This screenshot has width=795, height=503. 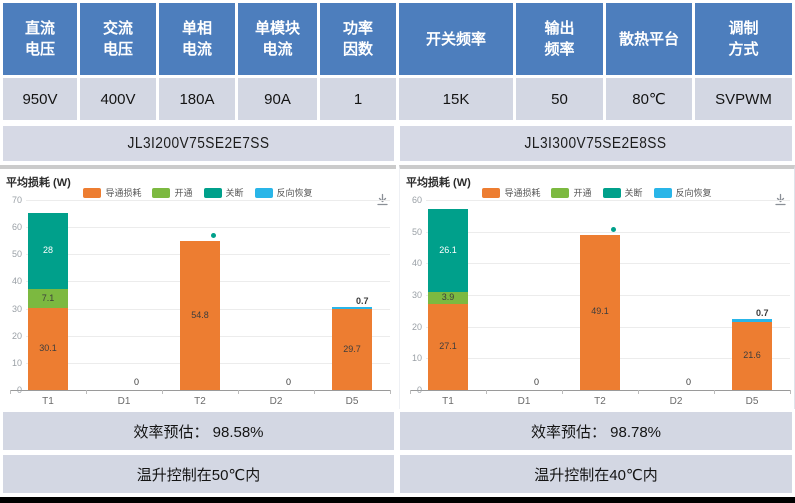 I want to click on bar-value-label: 30.1, so click(x=48, y=348).